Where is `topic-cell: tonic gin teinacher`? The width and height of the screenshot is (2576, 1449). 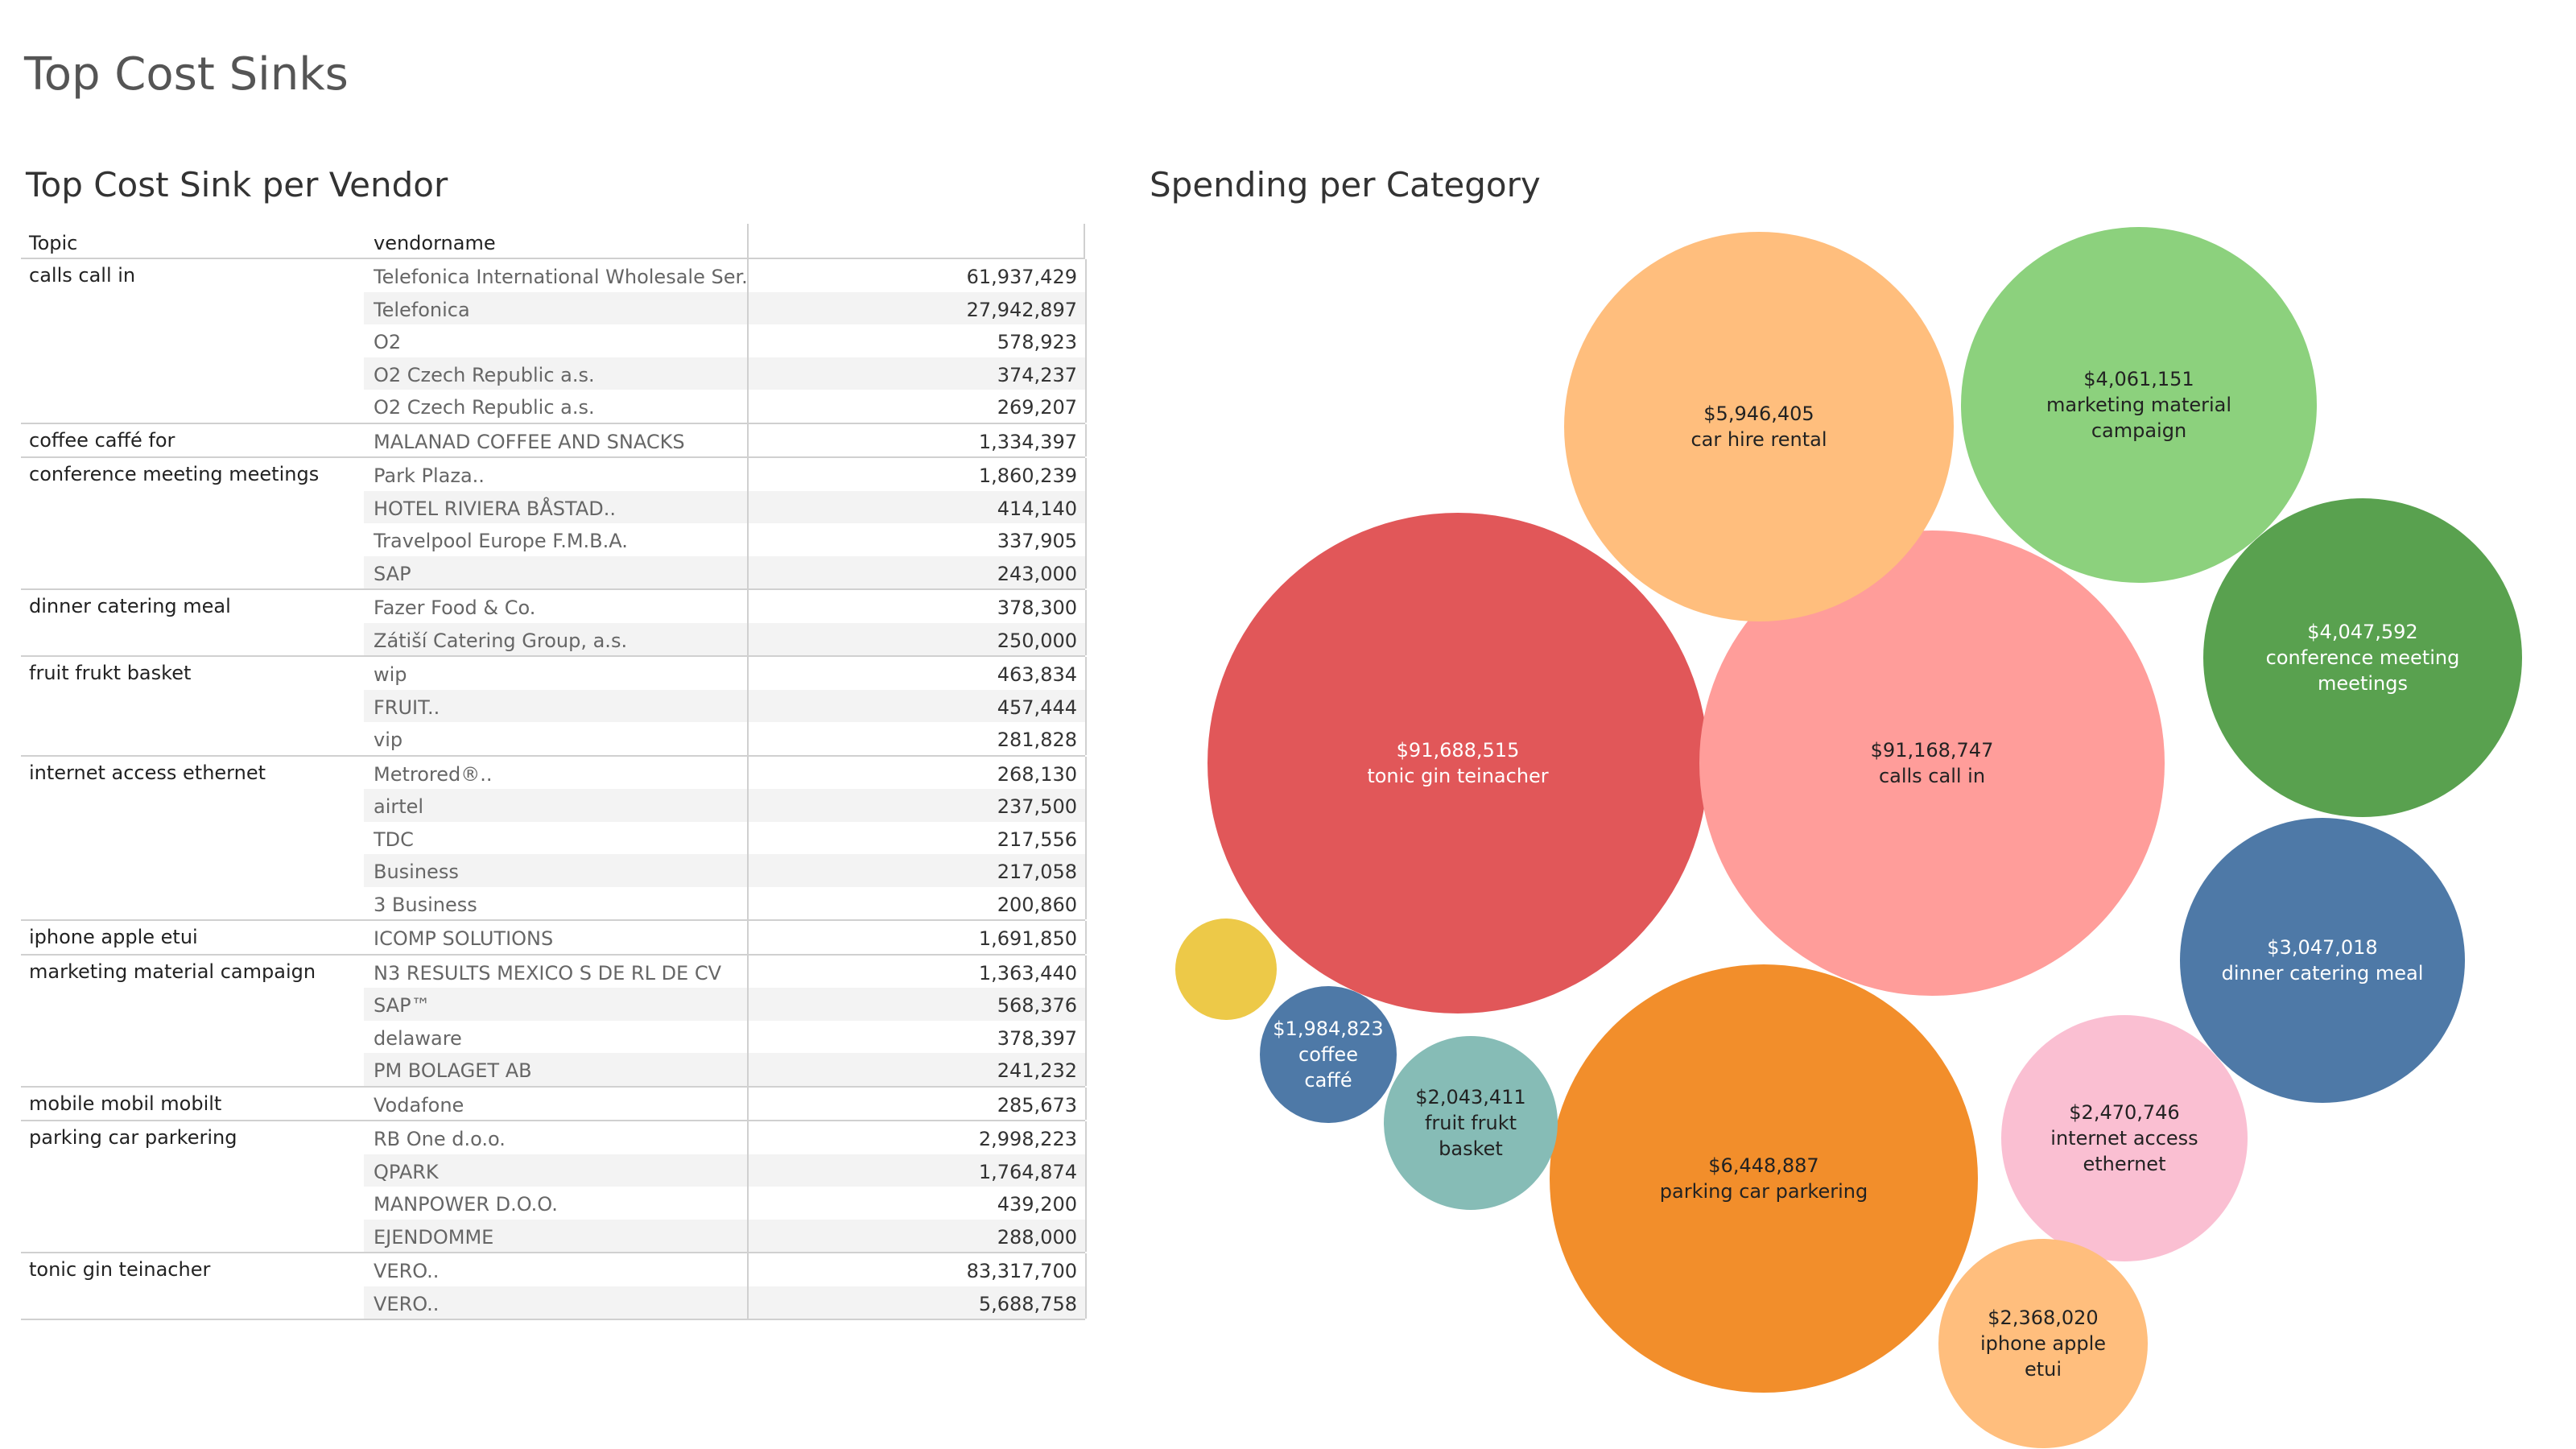
topic-cell: tonic gin teinacher is located at coordinates (120, 1269).